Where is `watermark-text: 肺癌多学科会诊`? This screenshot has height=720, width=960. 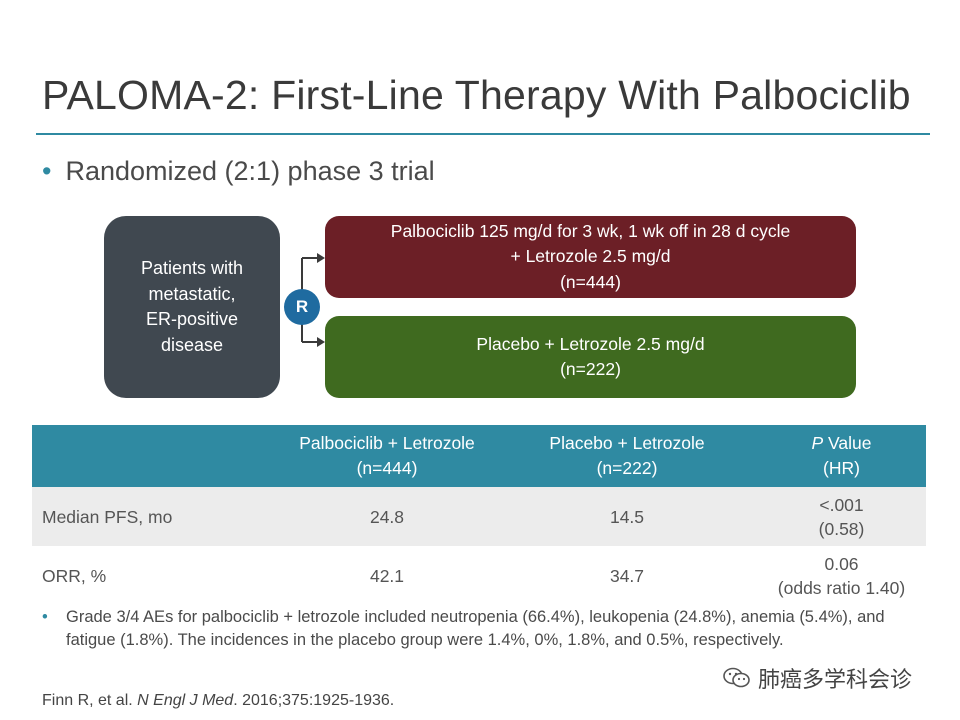
watermark-text: 肺癌多学科会诊 is located at coordinates (835, 679).